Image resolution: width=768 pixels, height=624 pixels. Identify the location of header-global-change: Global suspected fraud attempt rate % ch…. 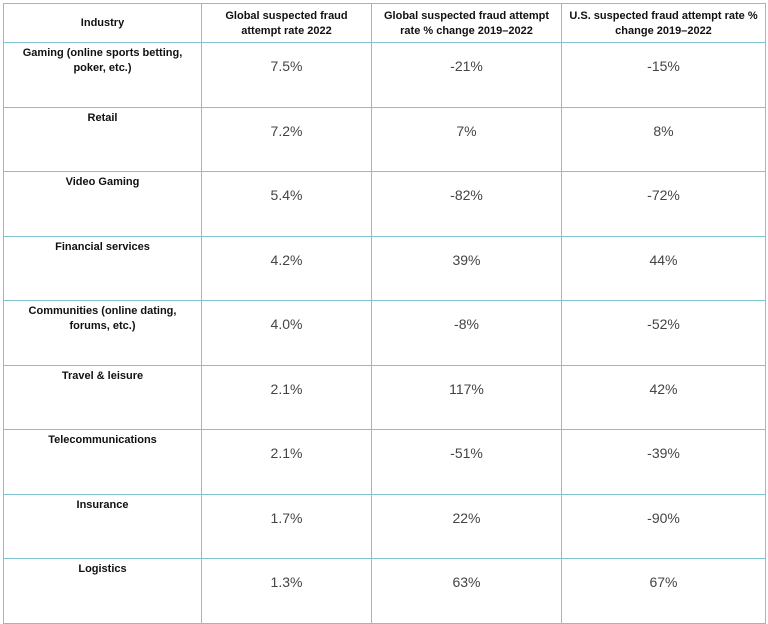
(466, 23).